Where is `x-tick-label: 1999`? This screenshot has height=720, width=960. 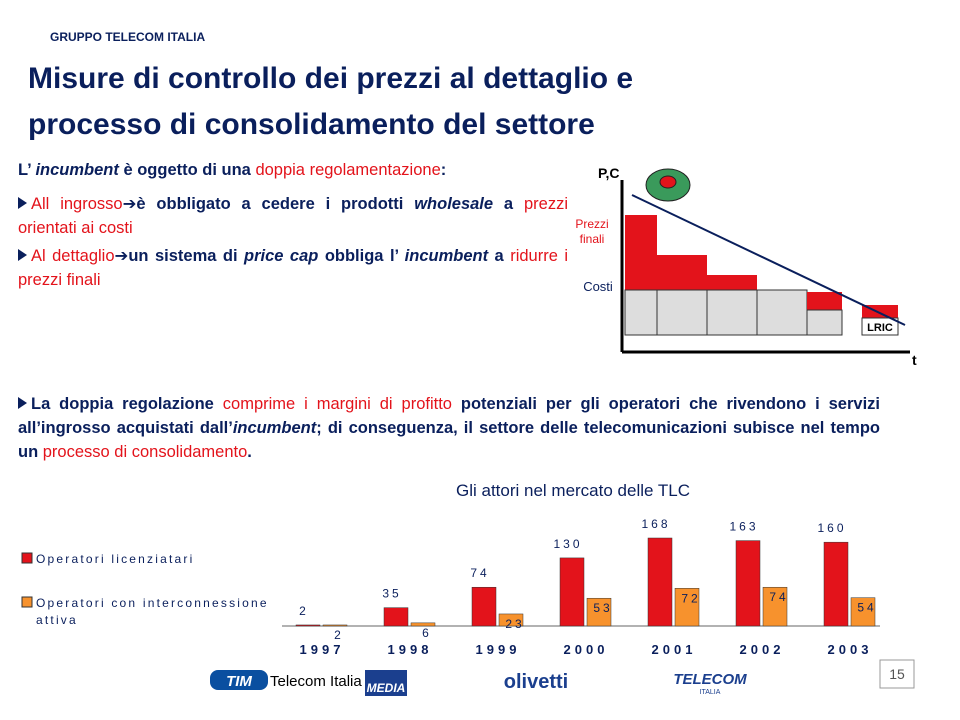 x-tick-label: 1999 is located at coordinates (498, 649).